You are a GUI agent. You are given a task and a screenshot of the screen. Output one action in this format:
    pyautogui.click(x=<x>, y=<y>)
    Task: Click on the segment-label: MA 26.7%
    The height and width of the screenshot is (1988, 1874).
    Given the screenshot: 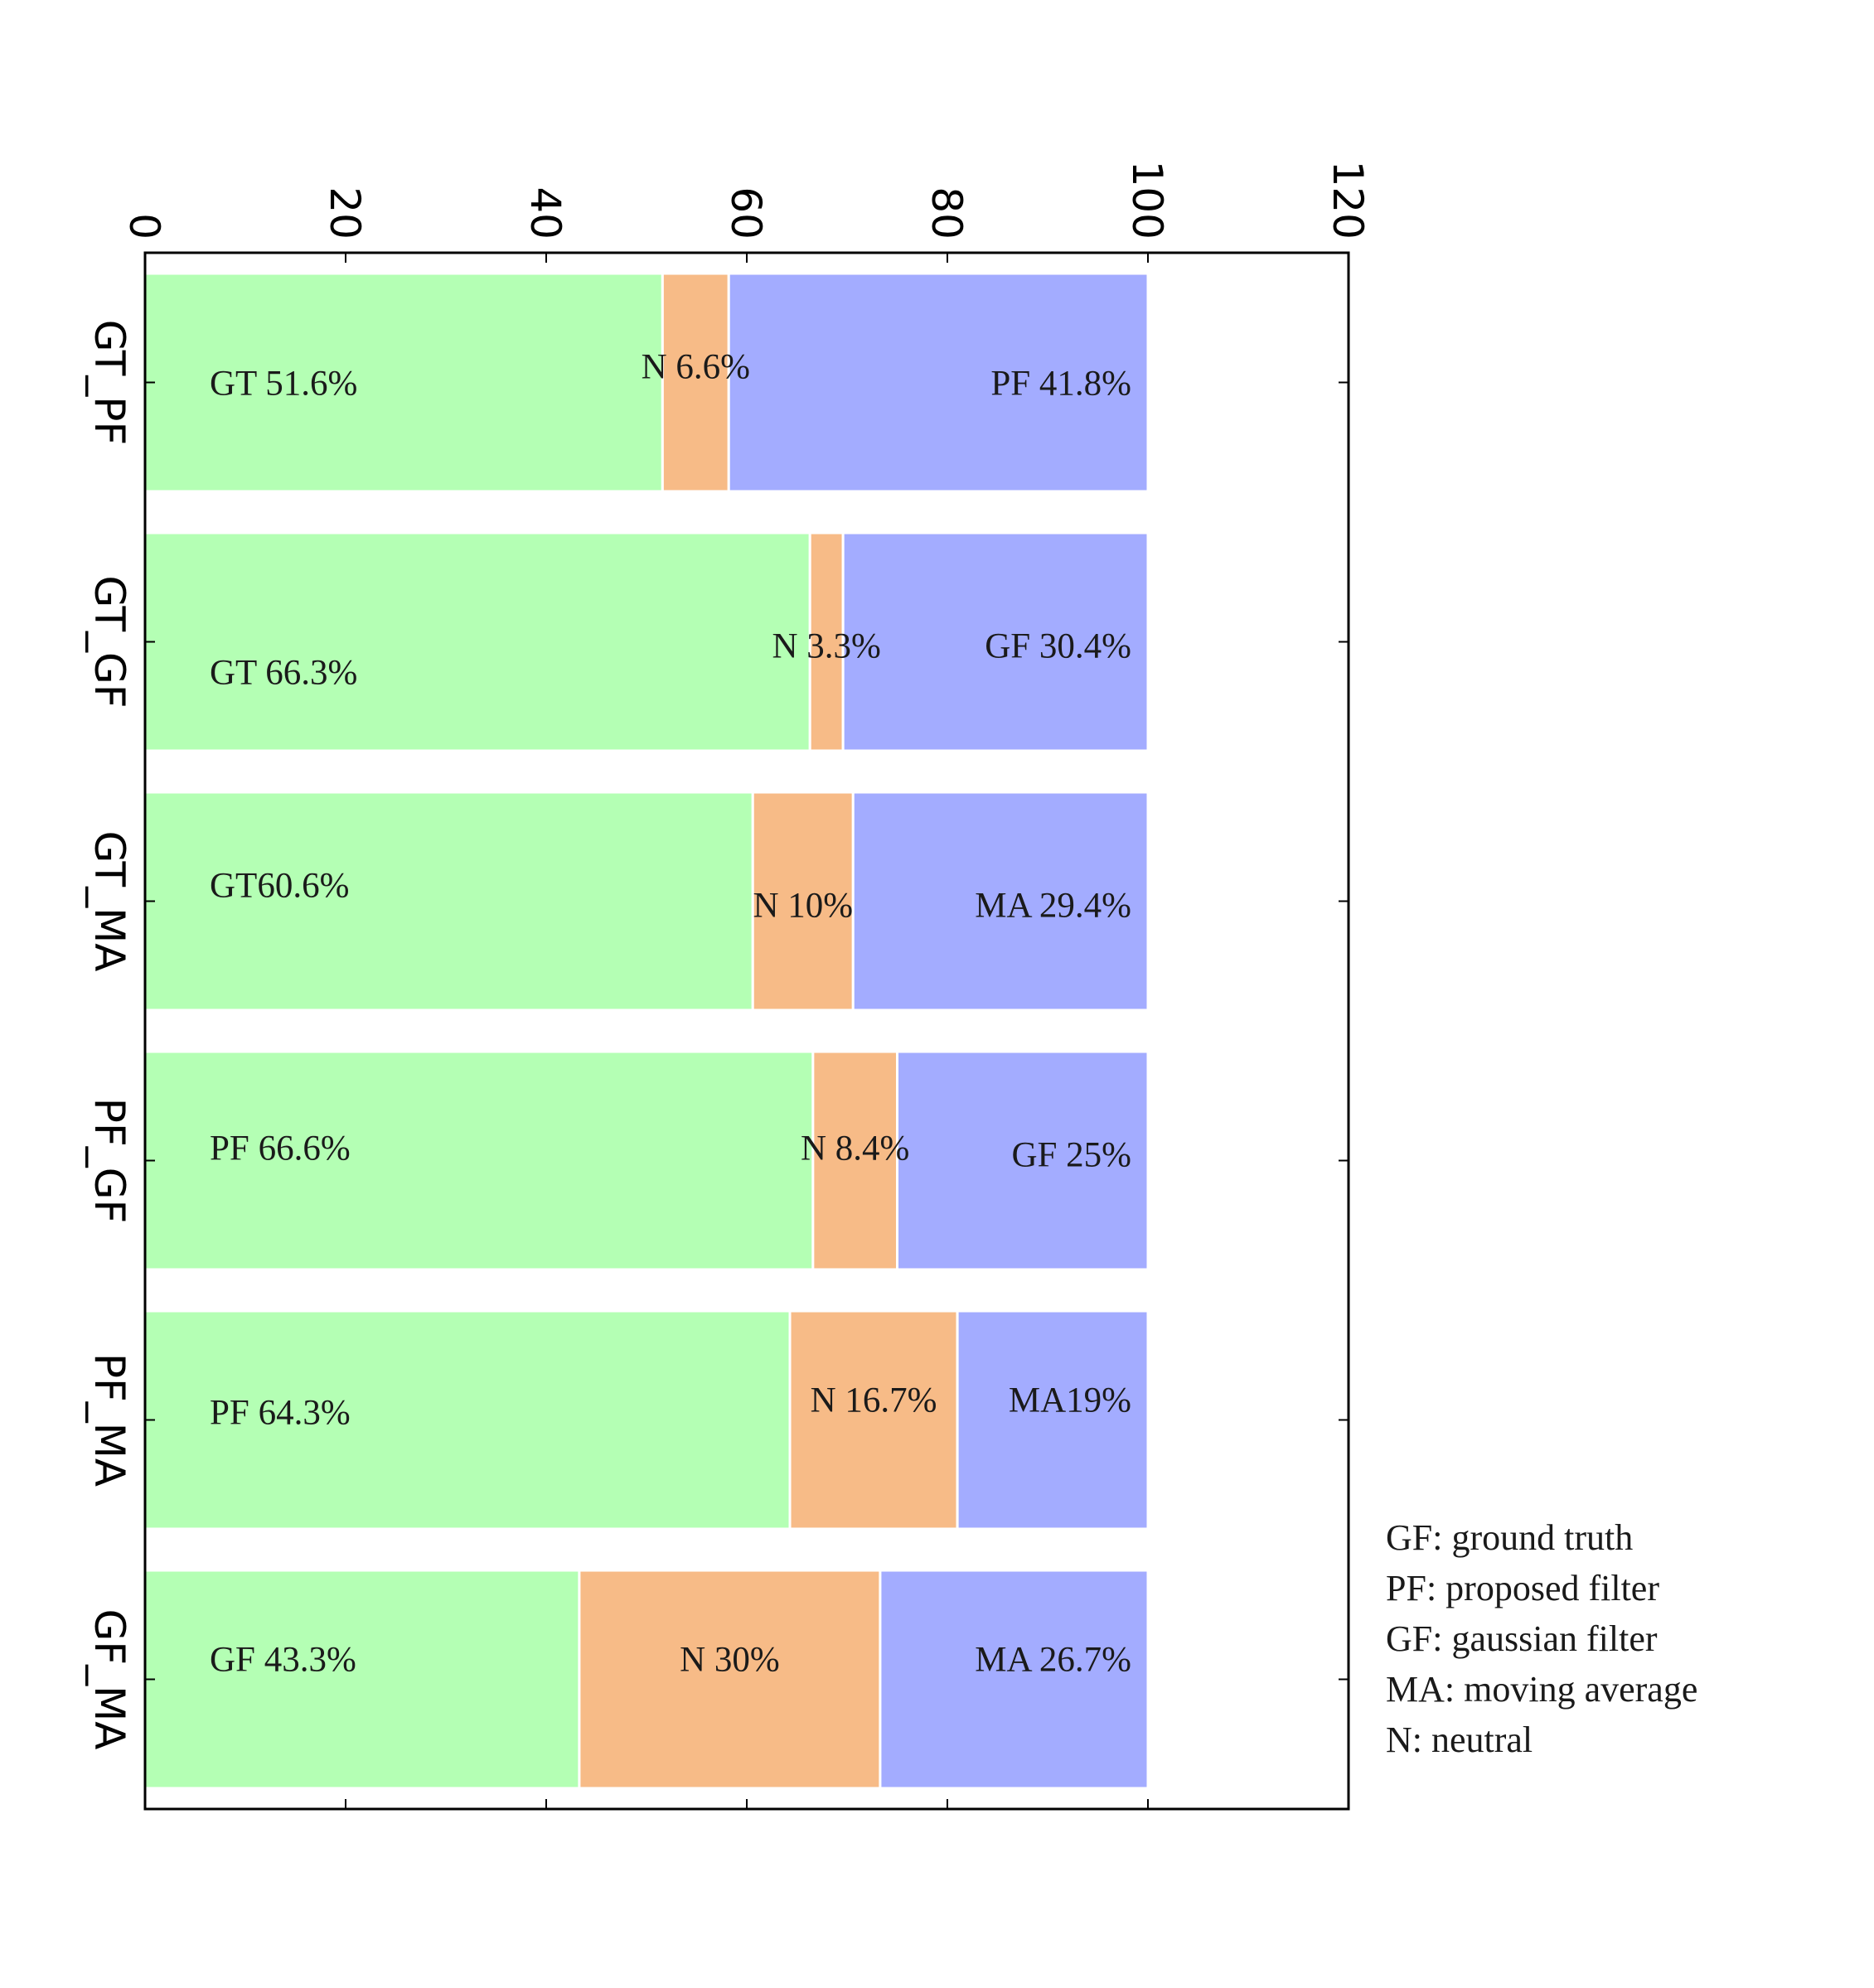 What is the action you would take?
    pyautogui.click(x=1053, y=1660)
    